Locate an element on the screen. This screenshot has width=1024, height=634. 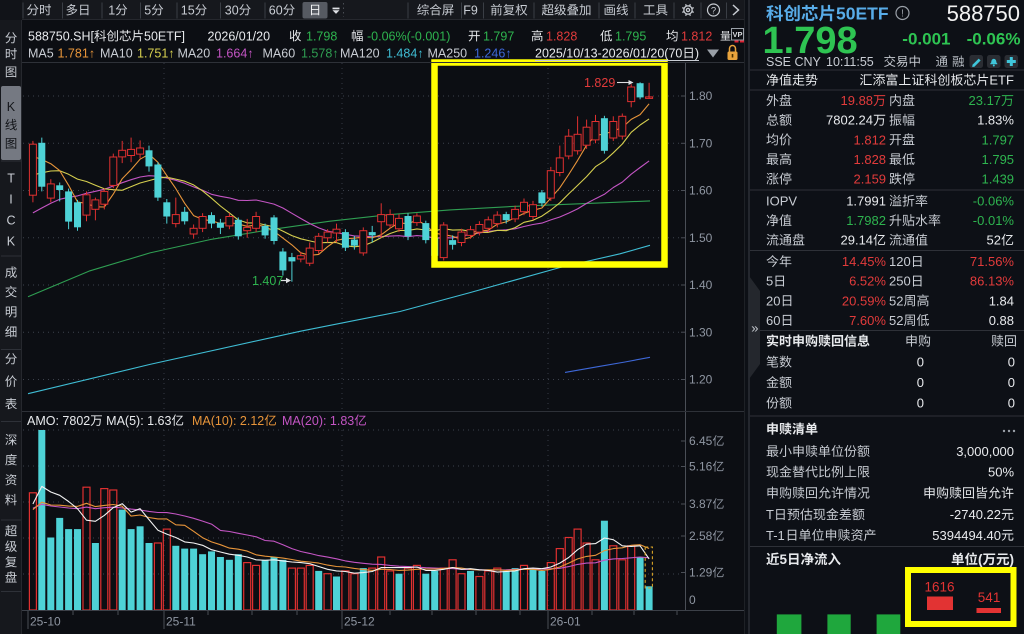
svg-text: 1.781↑ is located at coordinates (77, 53).